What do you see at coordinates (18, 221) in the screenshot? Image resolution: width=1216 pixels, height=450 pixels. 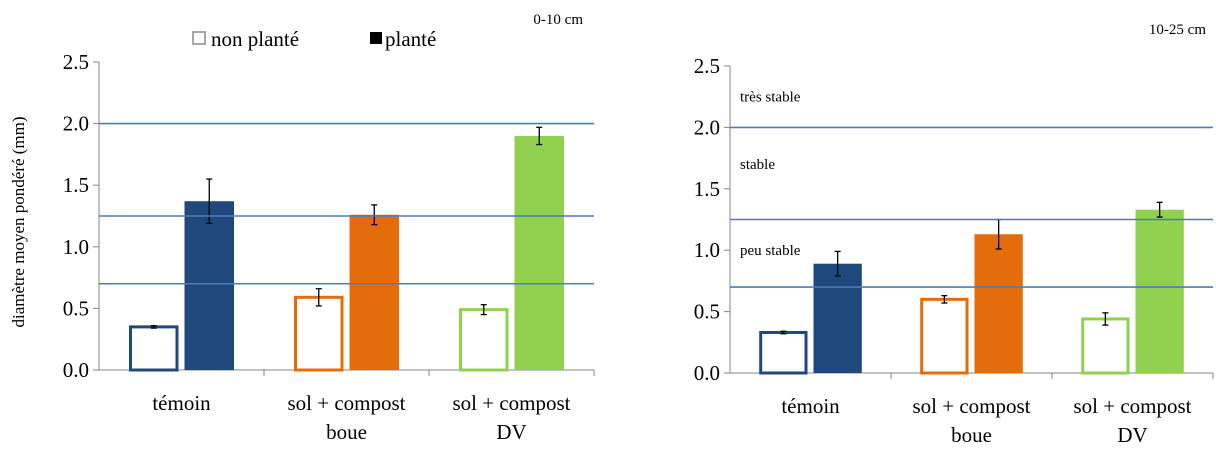 I see `y-axis-label: diamètre moyen pondéré (mm)` at bounding box center [18, 221].